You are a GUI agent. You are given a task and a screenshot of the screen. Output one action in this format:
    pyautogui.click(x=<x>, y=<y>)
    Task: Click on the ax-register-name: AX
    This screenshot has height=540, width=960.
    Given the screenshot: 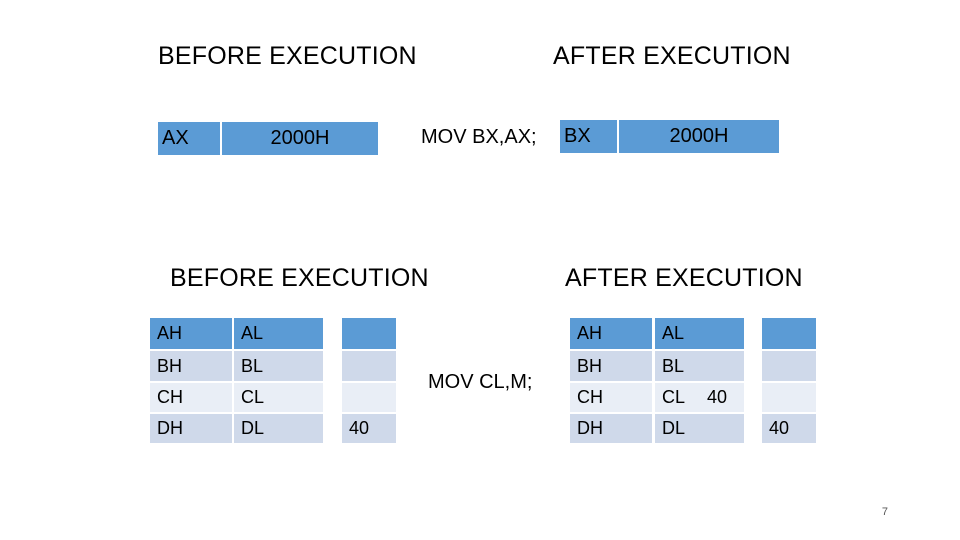 What is the action you would take?
    pyautogui.click(x=189, y=138)
    